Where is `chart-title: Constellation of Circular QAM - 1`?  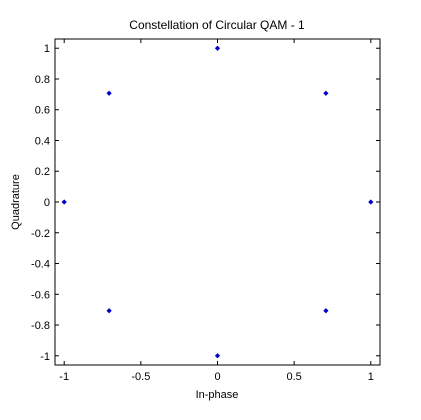 chart-title: Constellation of Circular QAM - 1 is located at coordinates (217, 25).